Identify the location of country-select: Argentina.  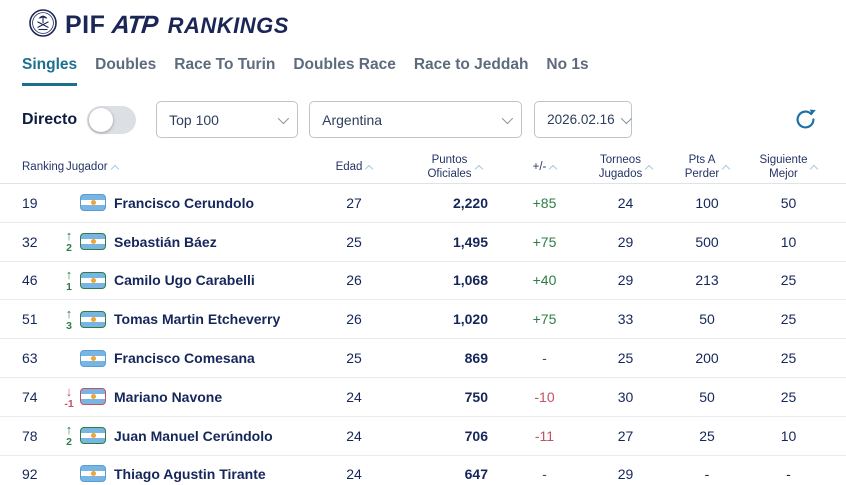
(416, 119).